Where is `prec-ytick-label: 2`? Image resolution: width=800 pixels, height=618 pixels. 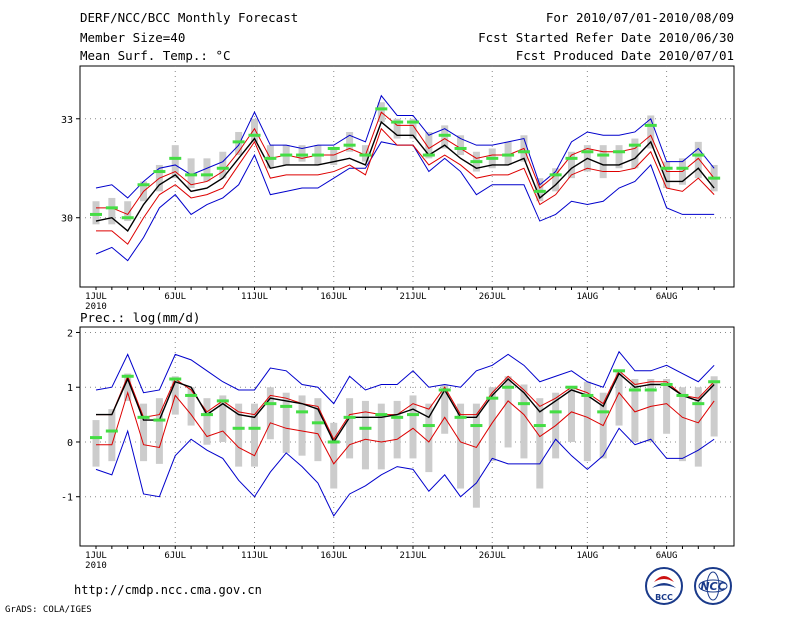
prec-ytick-label: 2 is located at coordinates (70, 333).